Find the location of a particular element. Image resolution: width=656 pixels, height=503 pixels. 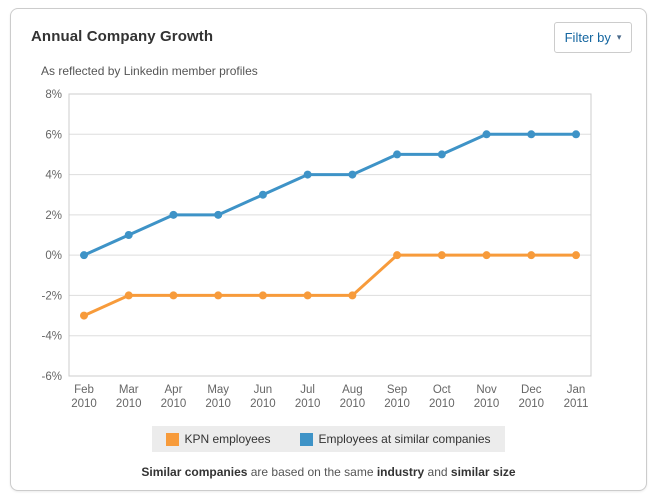

legend-label: KPN employees is located at coordinates (227, 439).